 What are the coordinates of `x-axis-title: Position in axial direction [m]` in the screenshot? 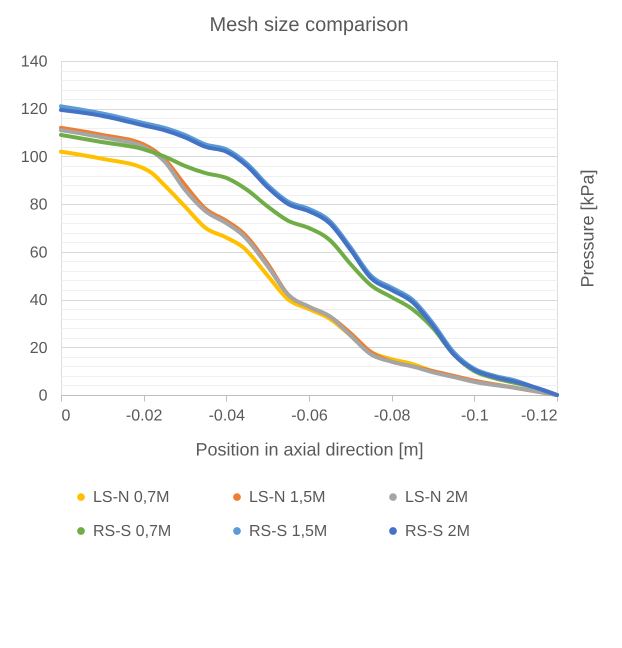 It's located at (309, 450).